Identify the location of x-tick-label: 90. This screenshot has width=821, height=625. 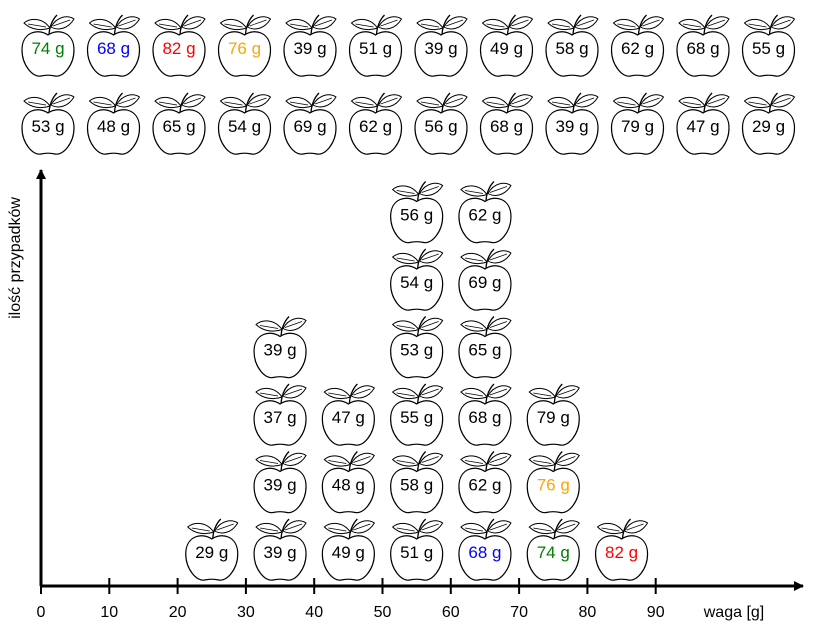
(656, 612).